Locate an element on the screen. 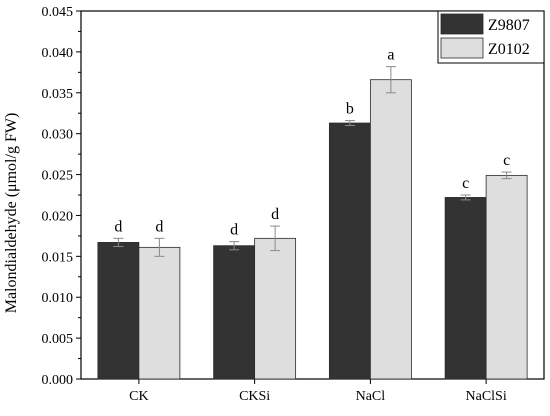  significance-letter: a is located at coordinates (390, 55).